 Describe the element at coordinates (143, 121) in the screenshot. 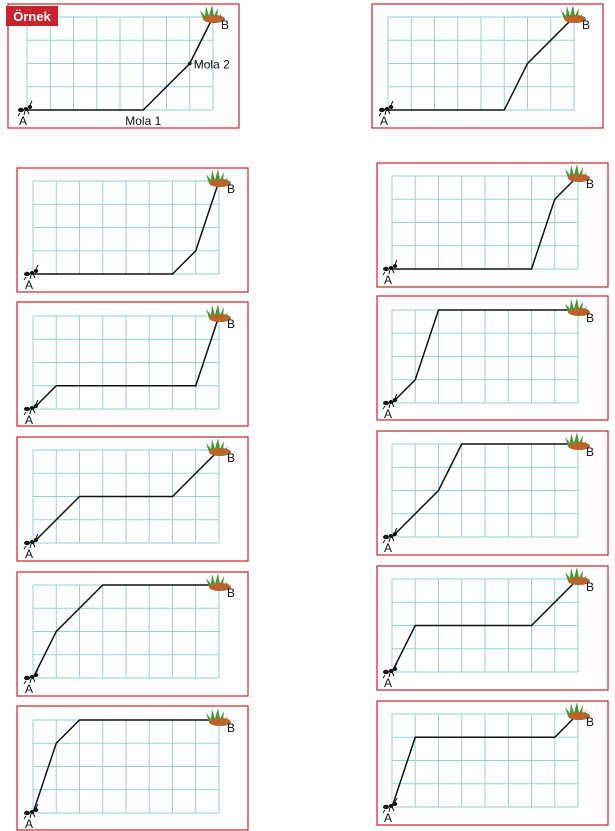

I see `break-label: Mola 1` at that location.